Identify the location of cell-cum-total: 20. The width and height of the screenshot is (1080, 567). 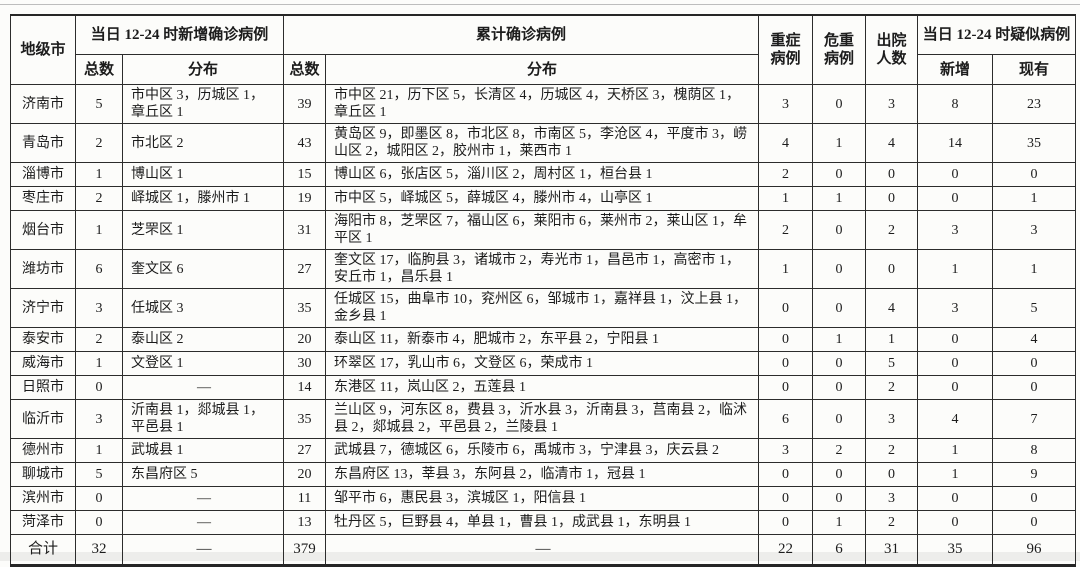
(304, 474).